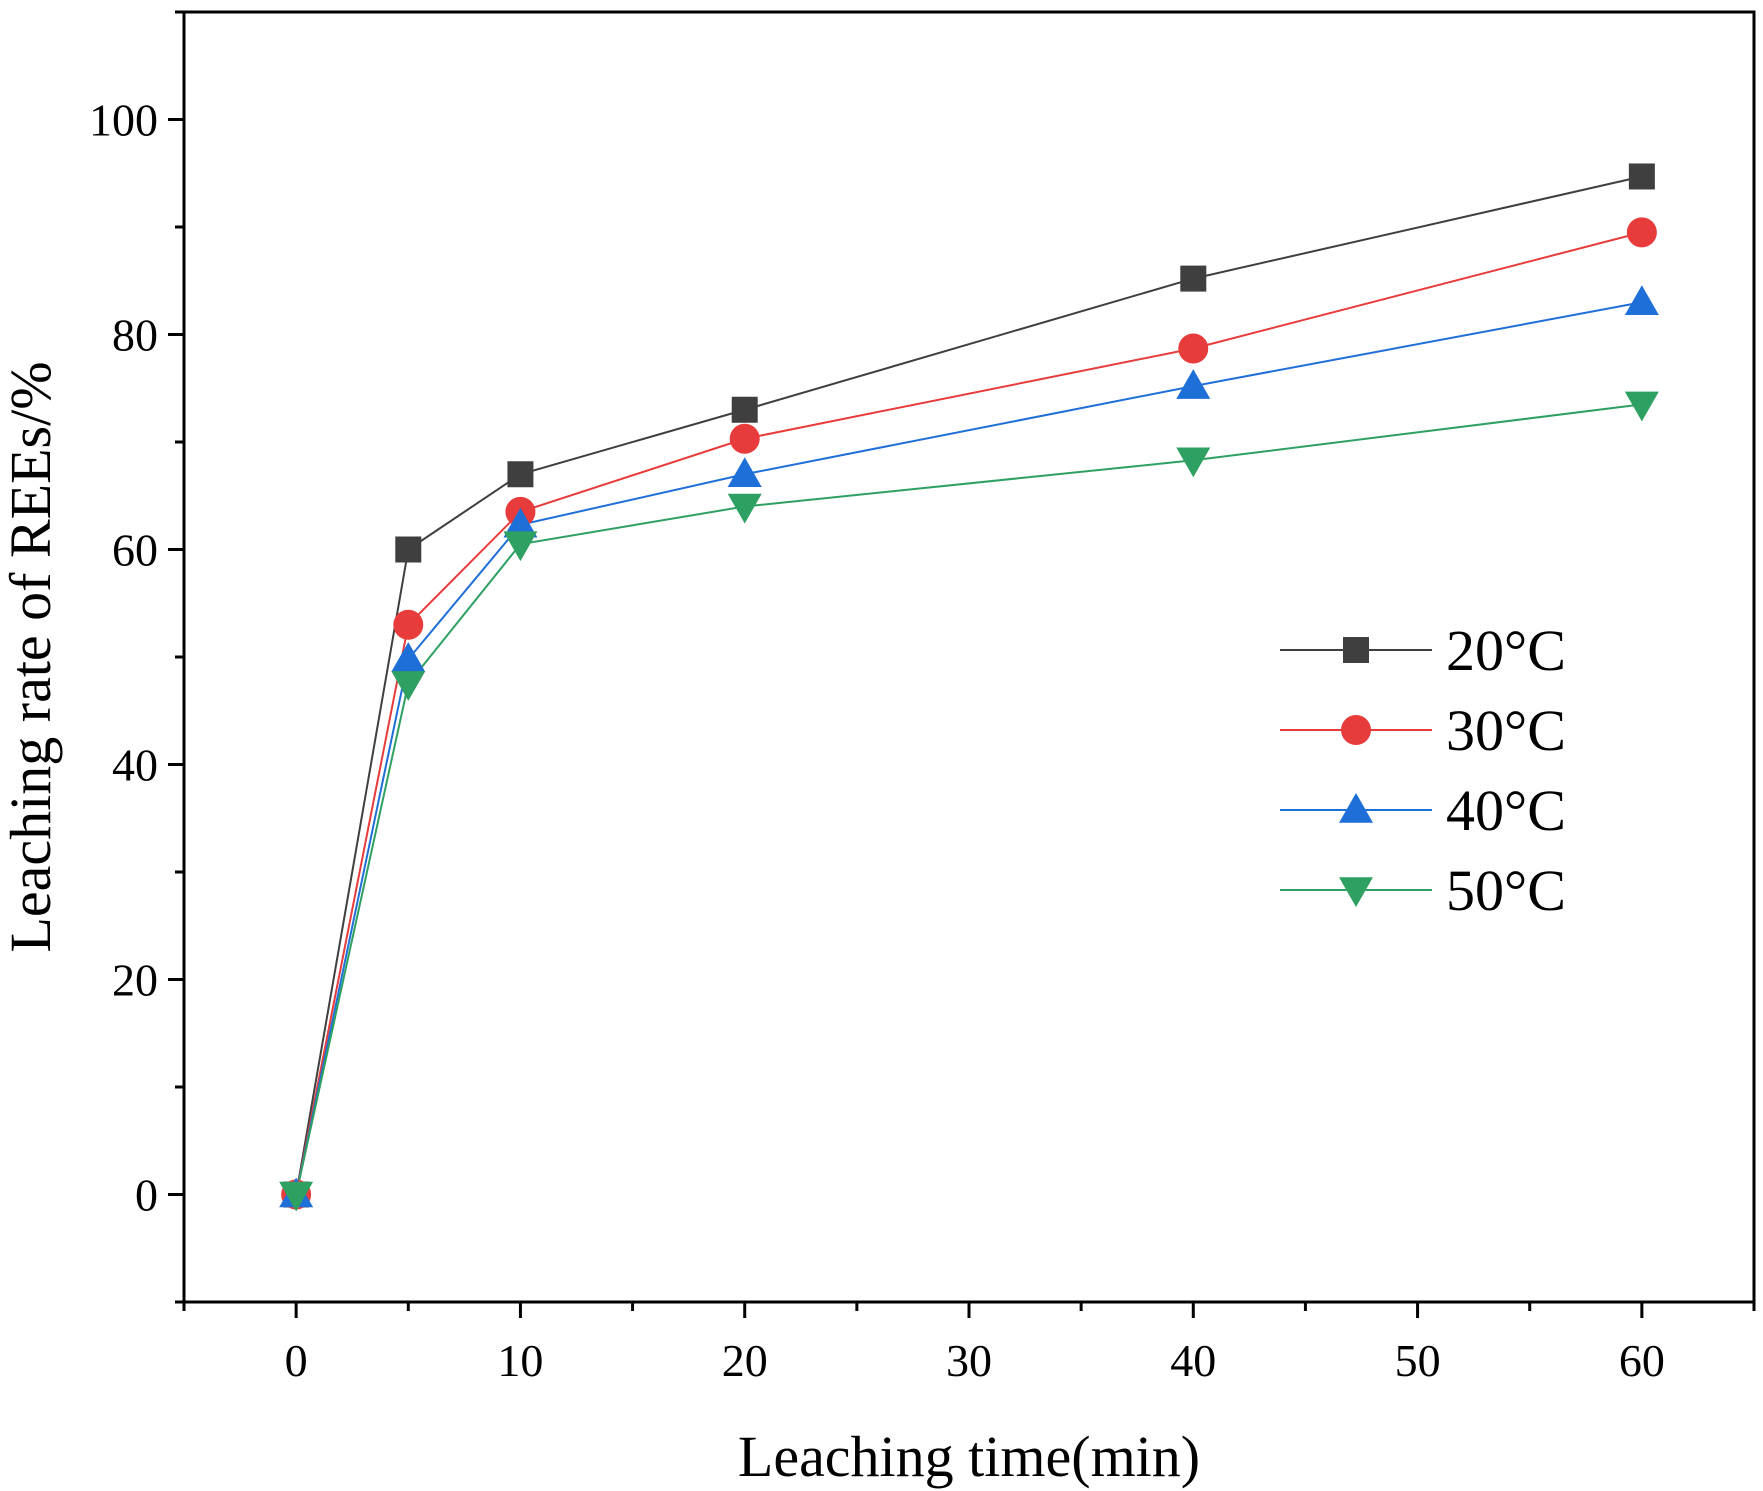 The height and width of the screenshot is (1491, 1763). I want to click on x-tick-label: 0, so click(296, 1360).